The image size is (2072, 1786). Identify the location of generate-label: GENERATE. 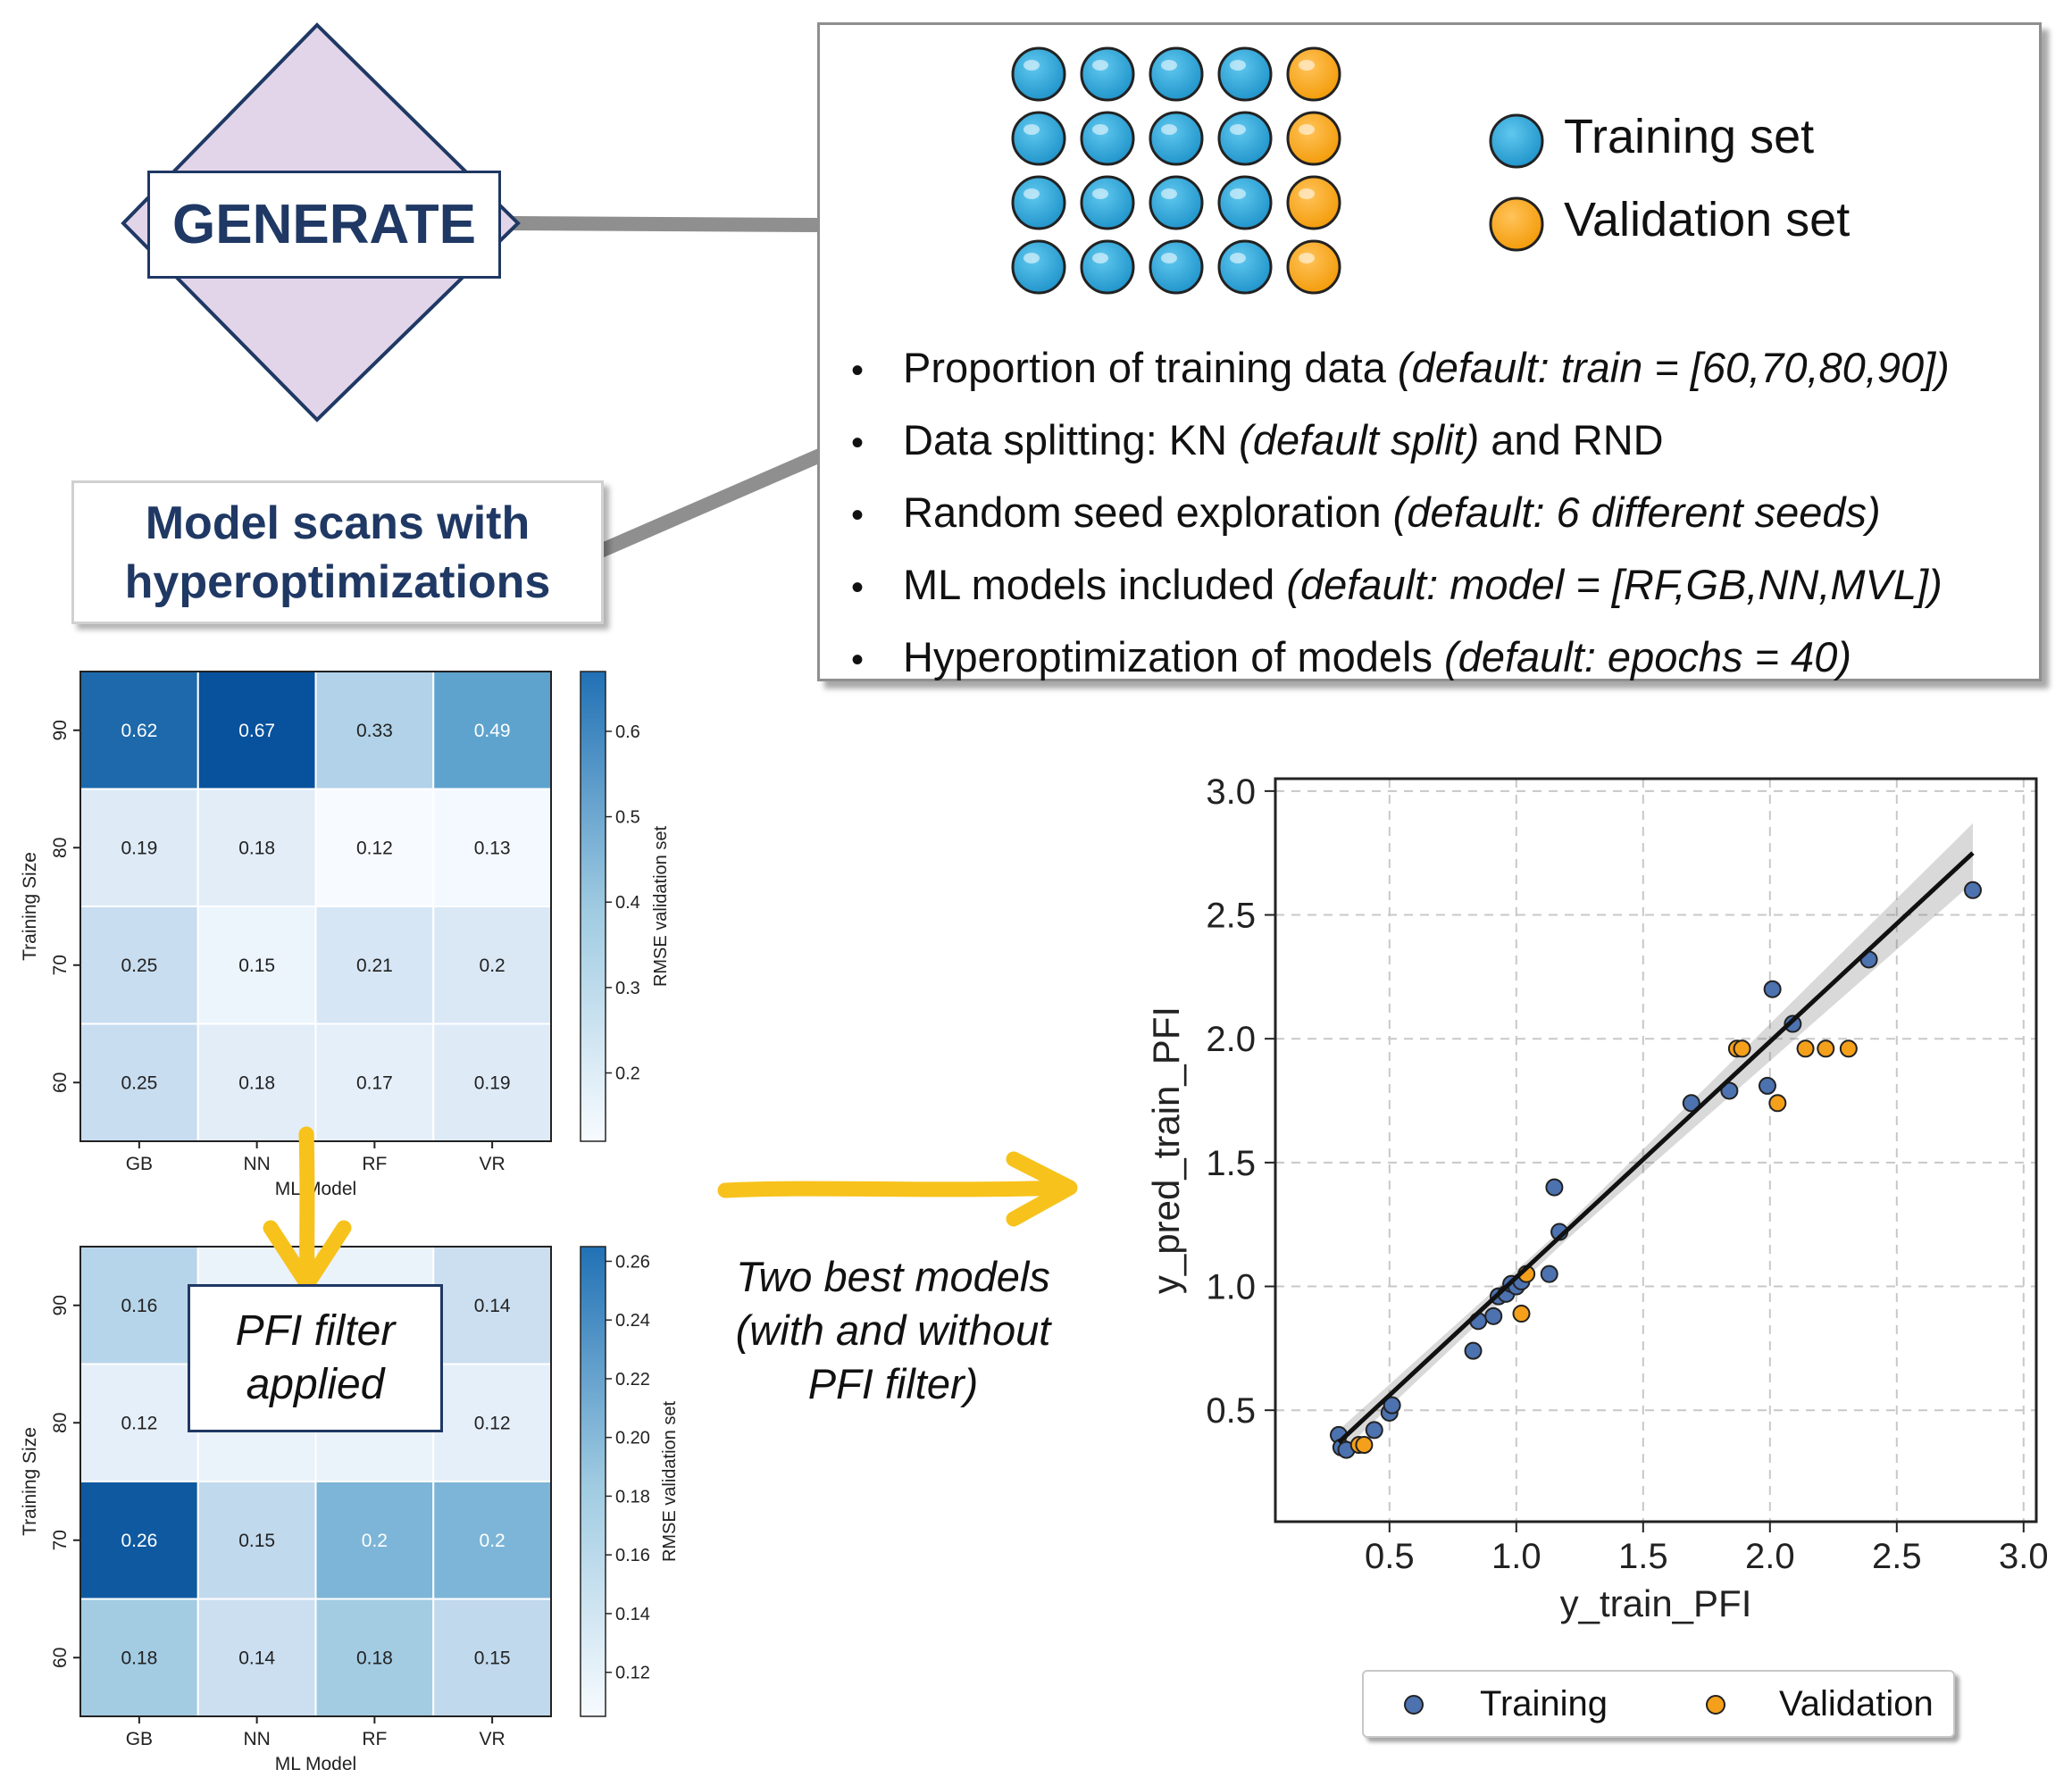
(324, 225).